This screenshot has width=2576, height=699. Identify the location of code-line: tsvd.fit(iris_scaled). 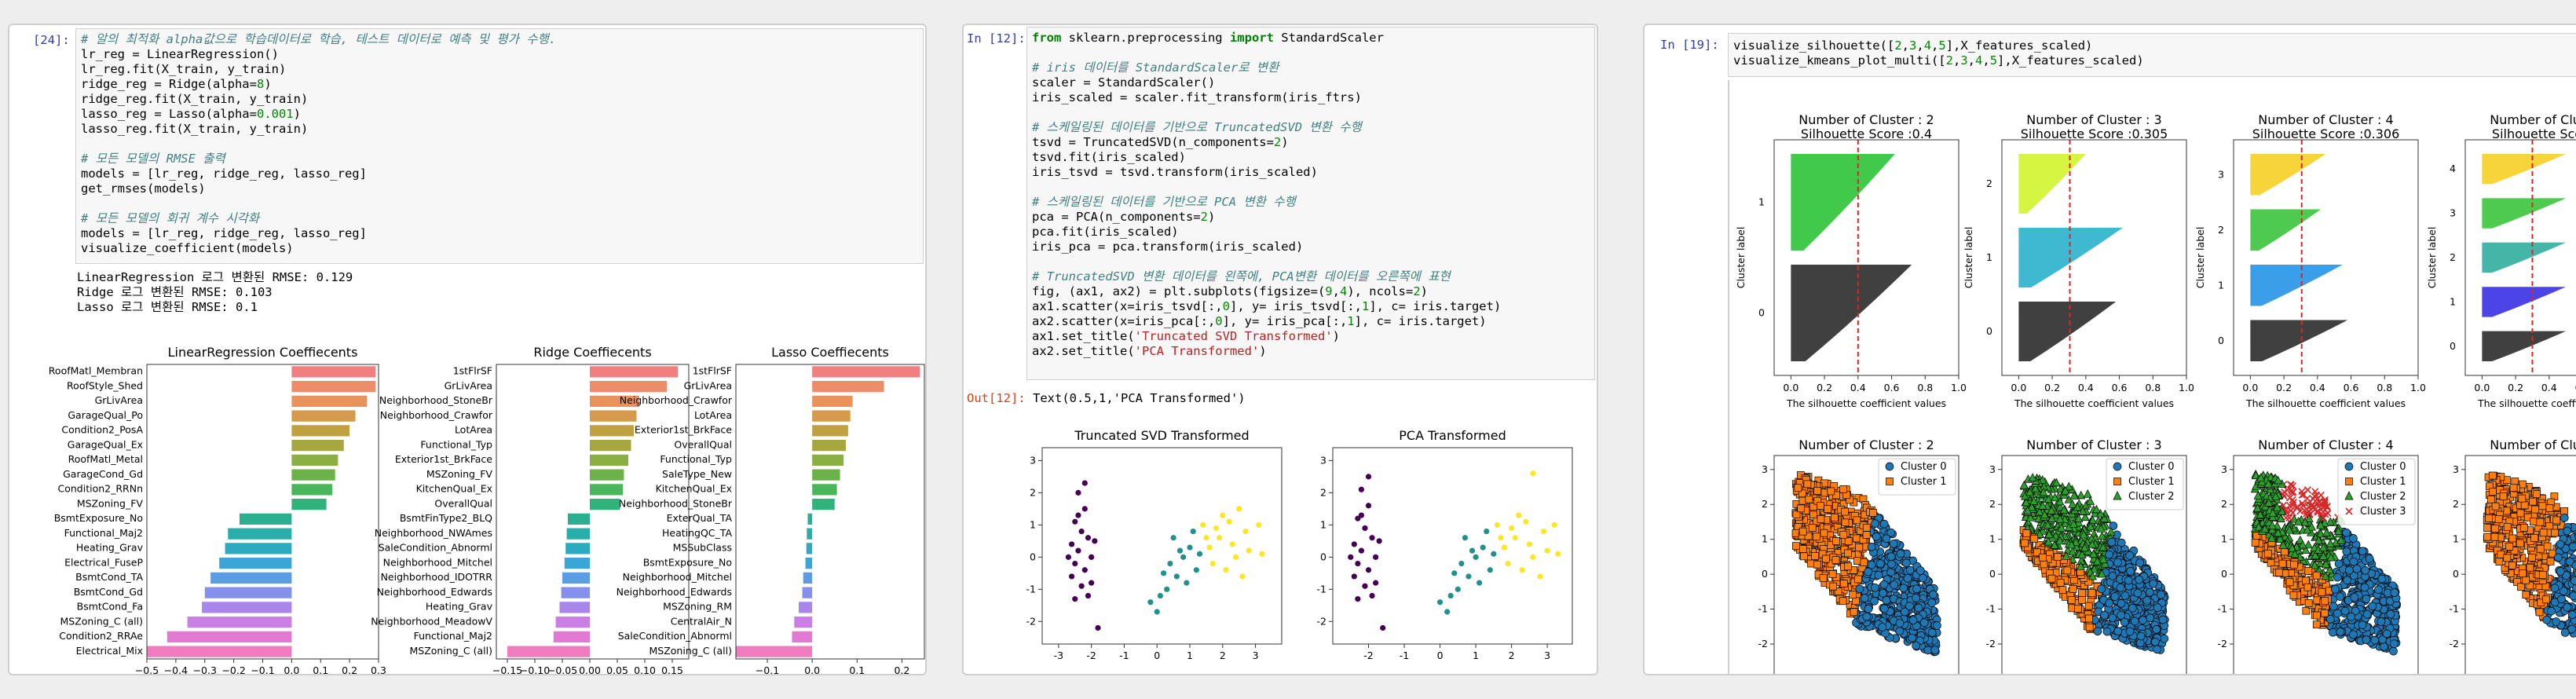
(1267, 157).